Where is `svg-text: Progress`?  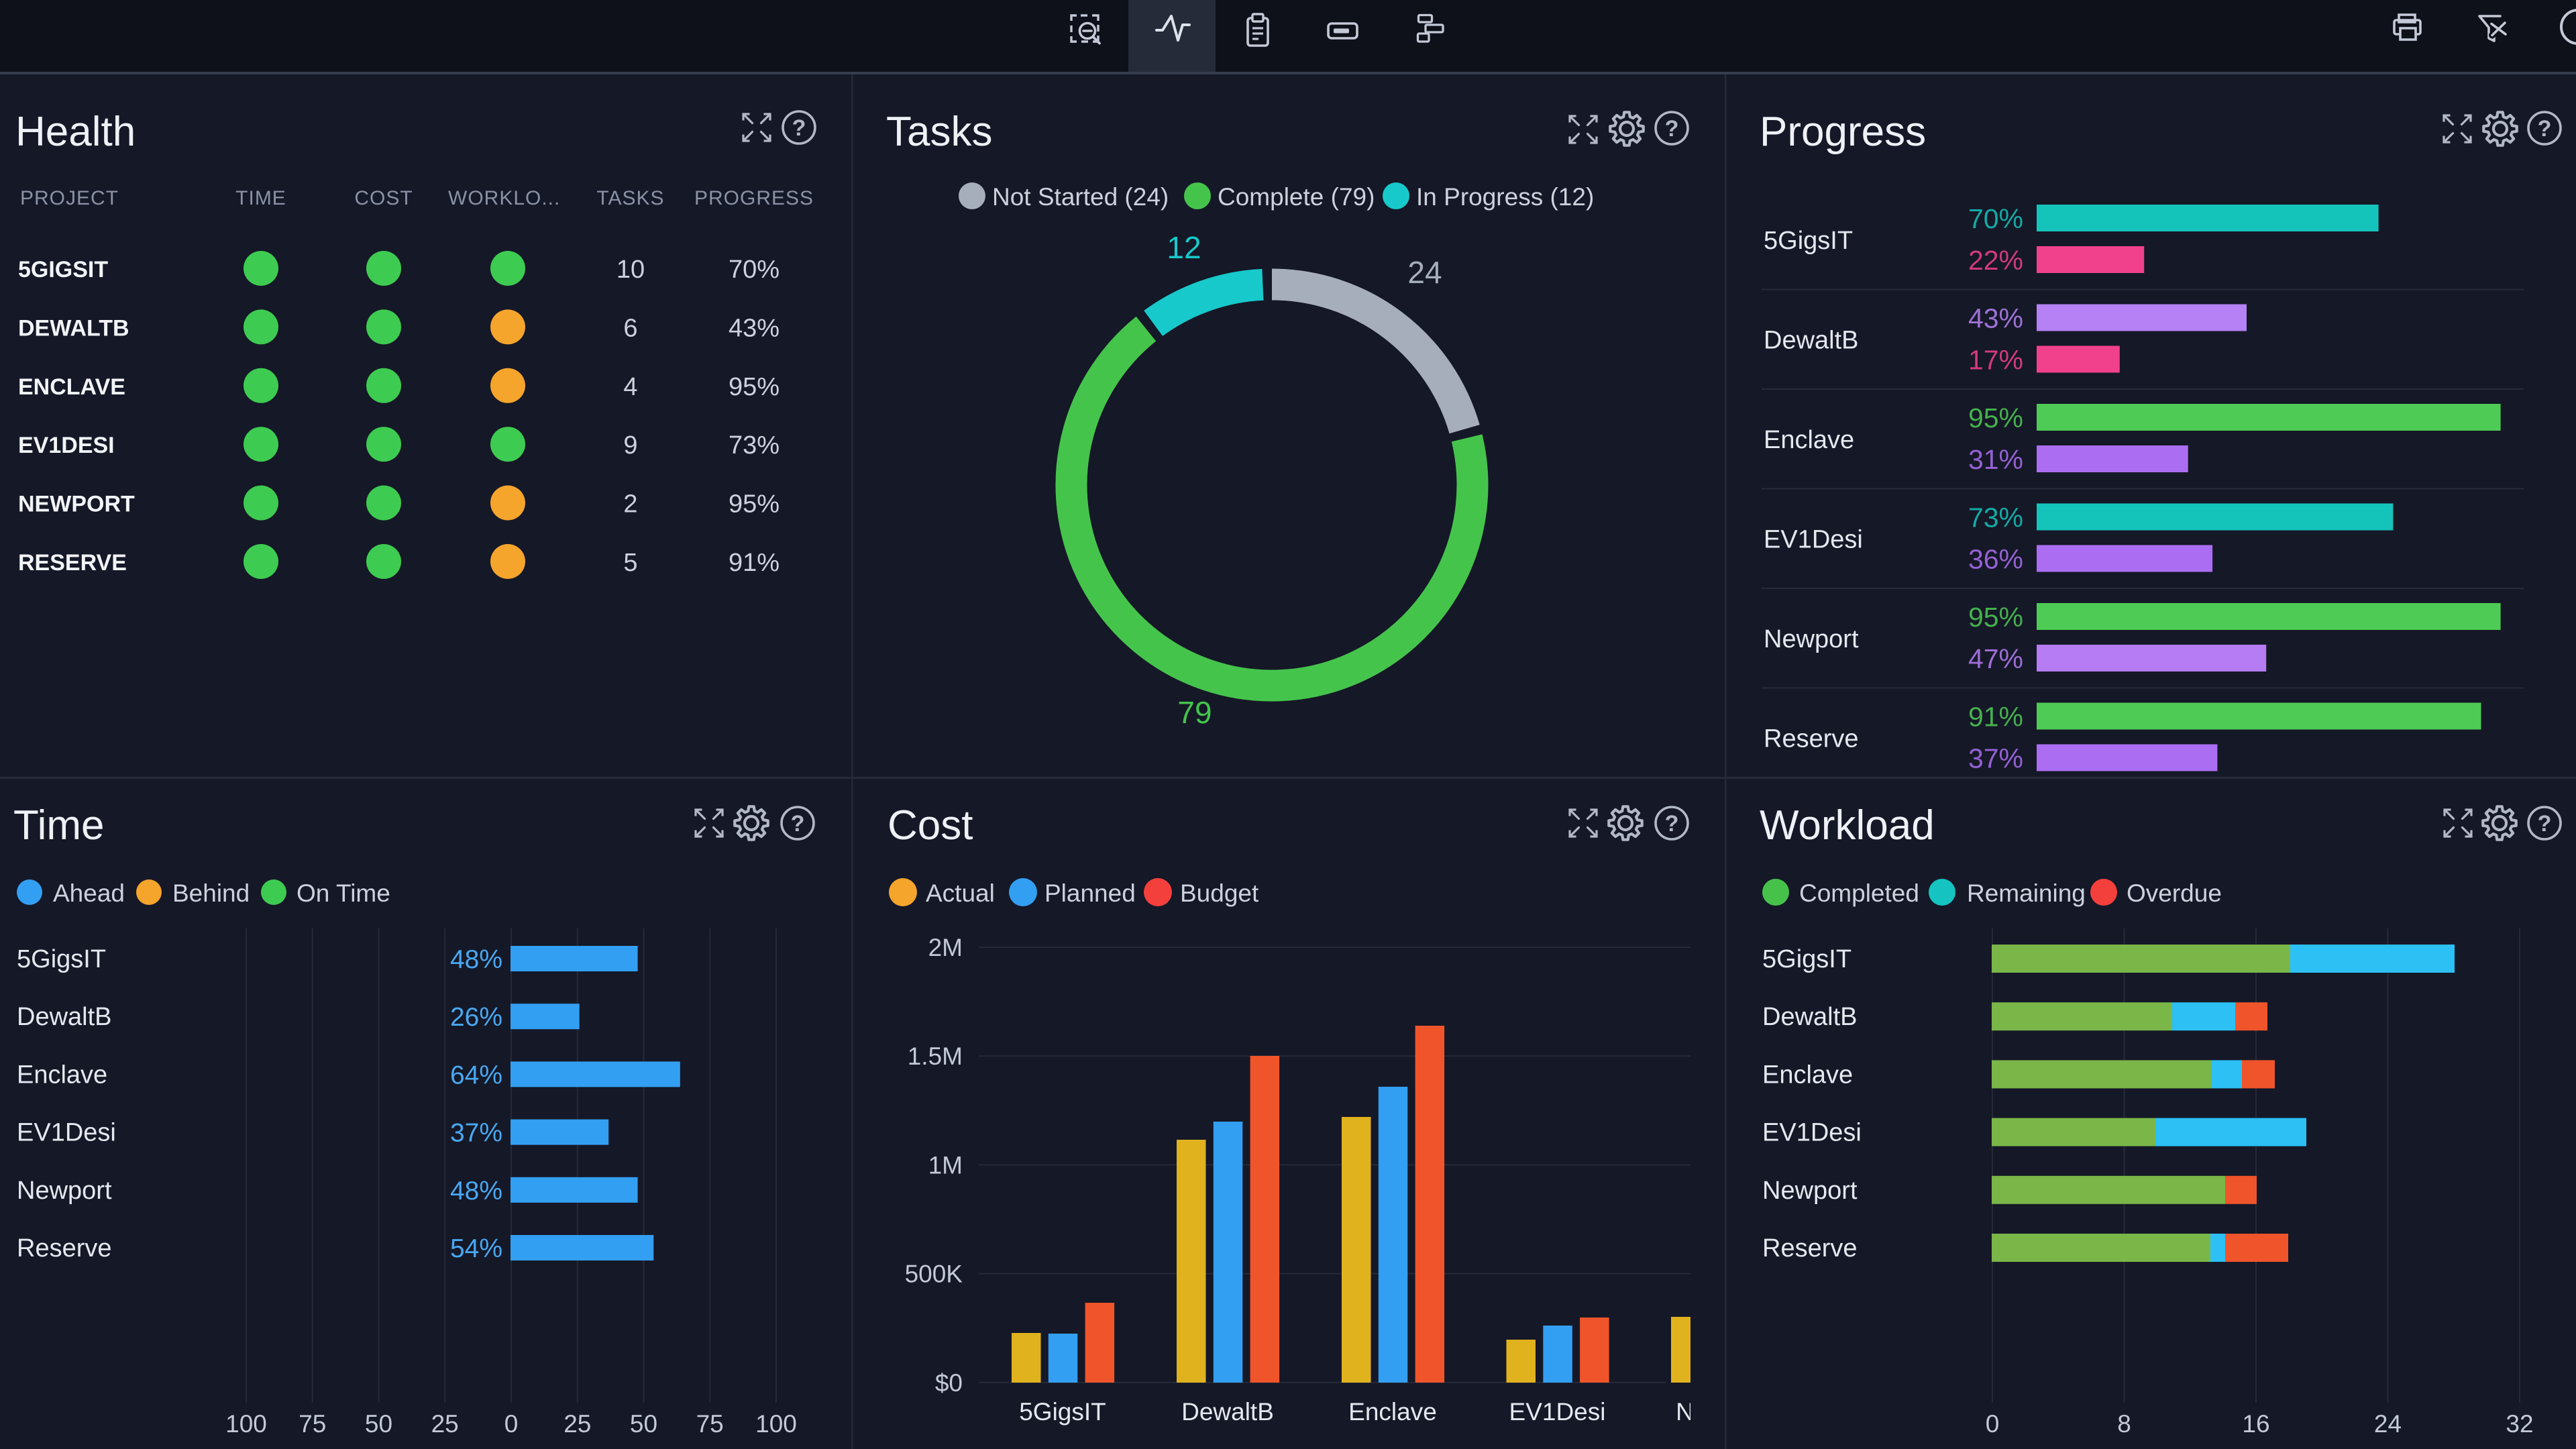 svg-text: Progress is located at coordinates (1843, 132).